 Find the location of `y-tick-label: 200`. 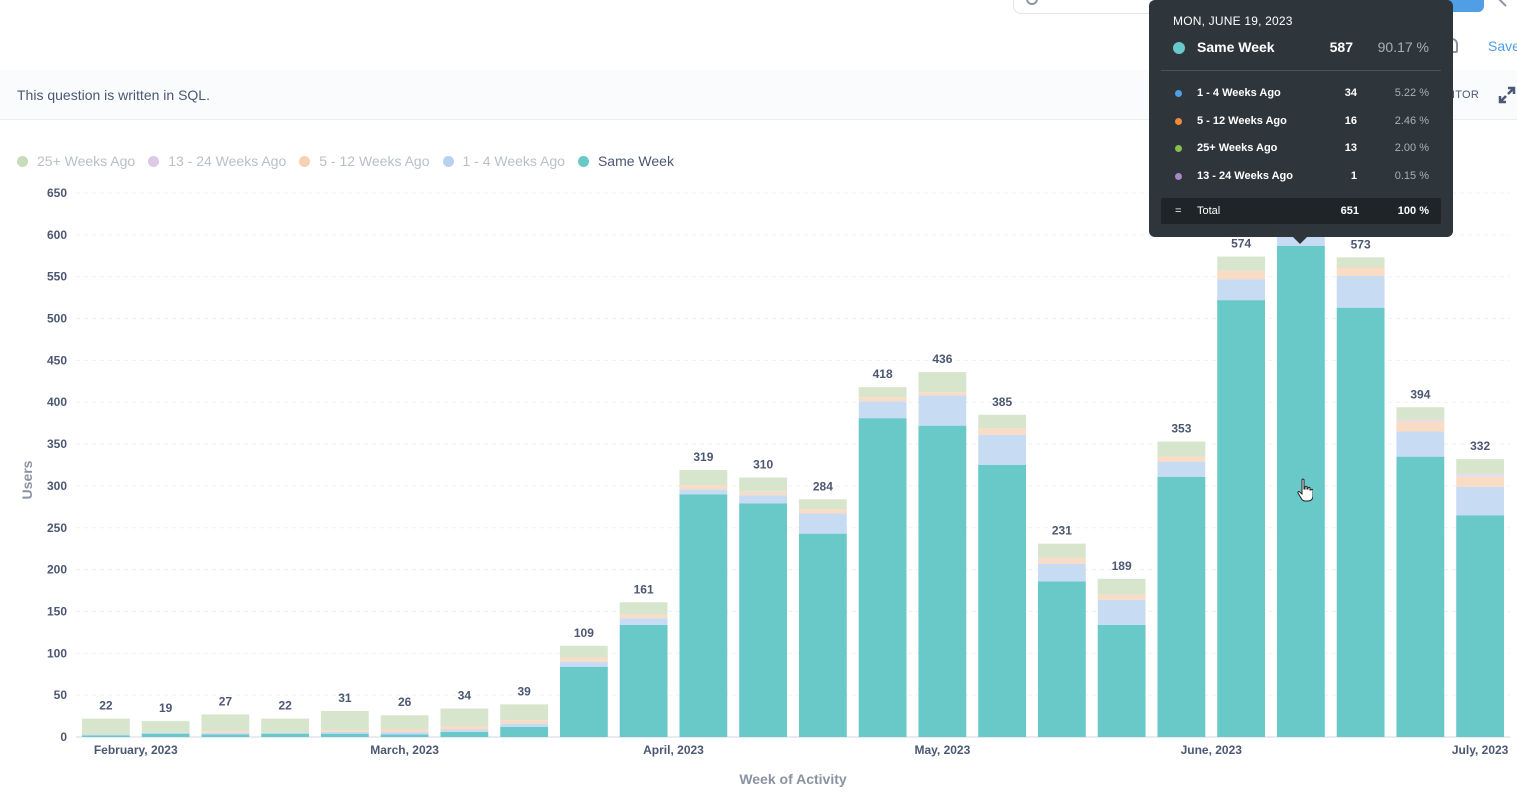

y-tick-label: 200 is located at coordinates (57, 570).